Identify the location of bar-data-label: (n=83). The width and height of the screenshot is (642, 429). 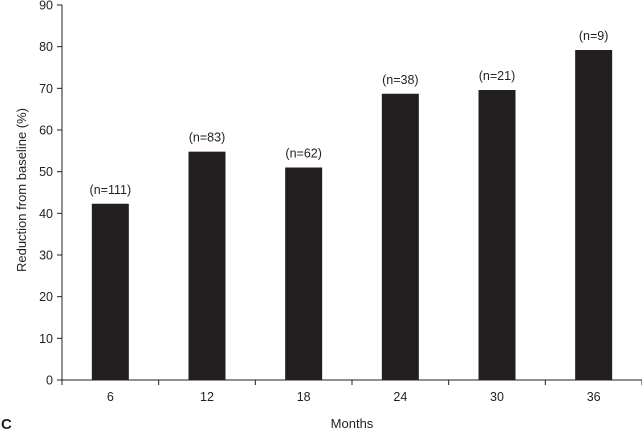
(207, 138).